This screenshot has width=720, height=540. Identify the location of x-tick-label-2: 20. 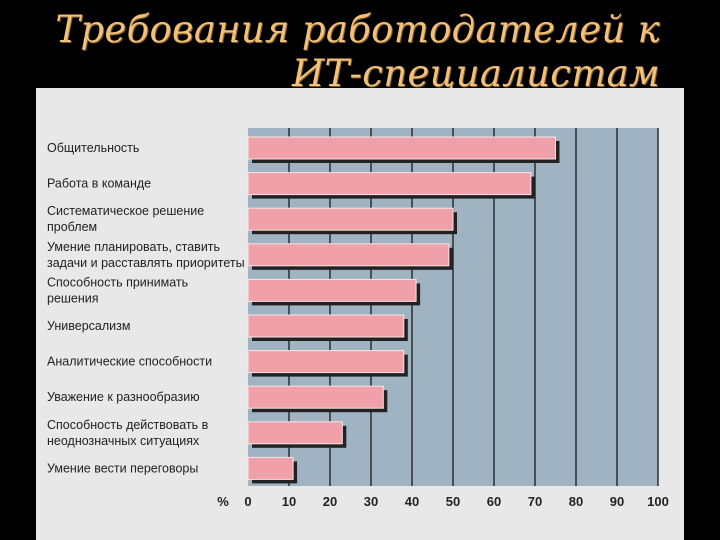
(330, 501).